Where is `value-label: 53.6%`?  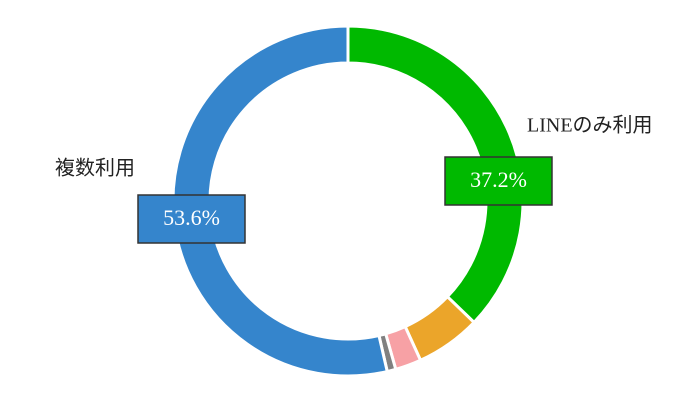 value-label: 53.6% is located at coordinates (191, 217).